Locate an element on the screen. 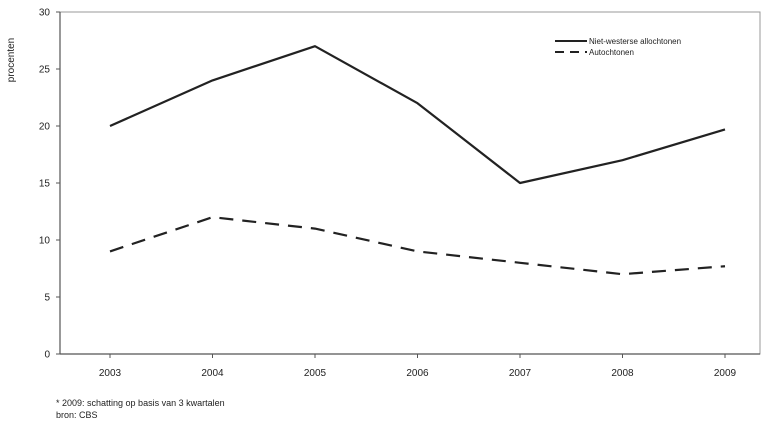 The height and width of the screenshot is (422, 768). x-tick-label: 2006 is located at coordinates (417, 373).